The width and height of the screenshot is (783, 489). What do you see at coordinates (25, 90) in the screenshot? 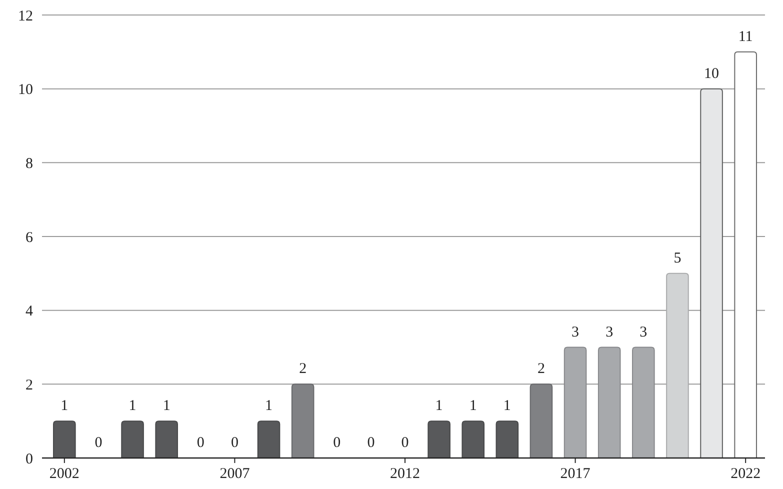
I see `y-tick-label: 10` at bounding box center [25, 90].